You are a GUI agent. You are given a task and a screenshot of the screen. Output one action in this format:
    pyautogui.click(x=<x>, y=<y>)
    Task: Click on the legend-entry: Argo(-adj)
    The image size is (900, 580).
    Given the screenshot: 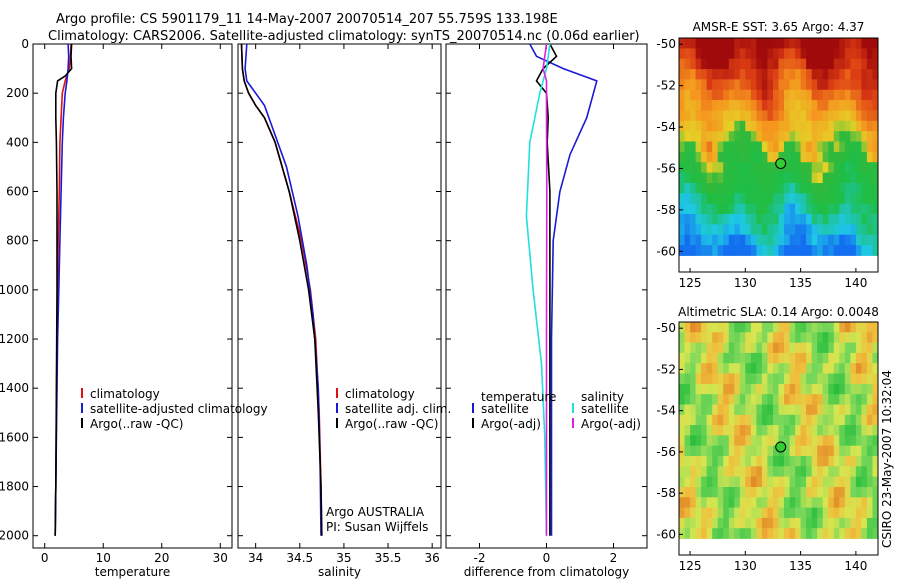 What is the action you would take?
    pyautogui.click(x=511, y=424)
    